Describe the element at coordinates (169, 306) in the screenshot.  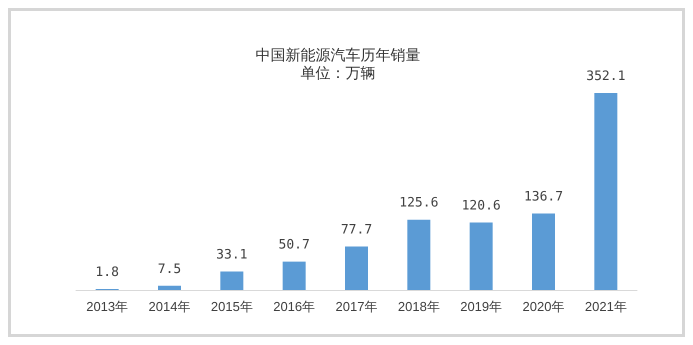
I see `x-tick-label: 2014年` at that location.